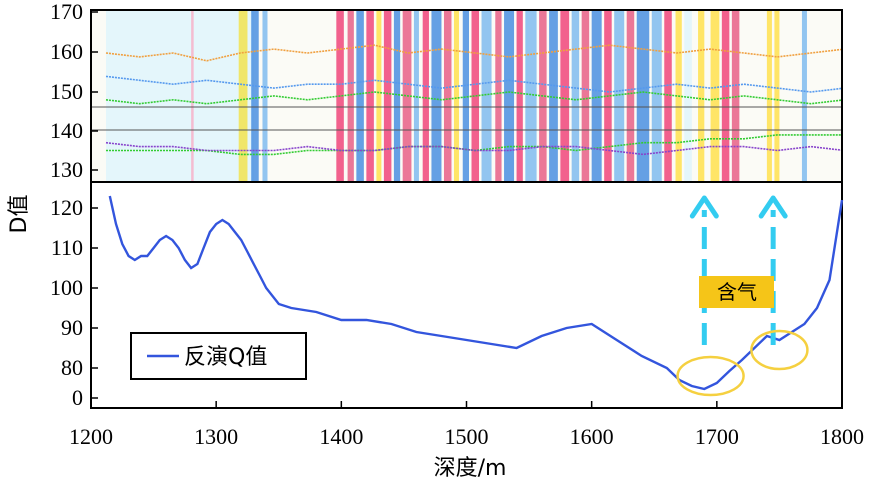 This screenshot has width=873, height=479. I want to click on x-tick-label: 1500, so click(467, 436).